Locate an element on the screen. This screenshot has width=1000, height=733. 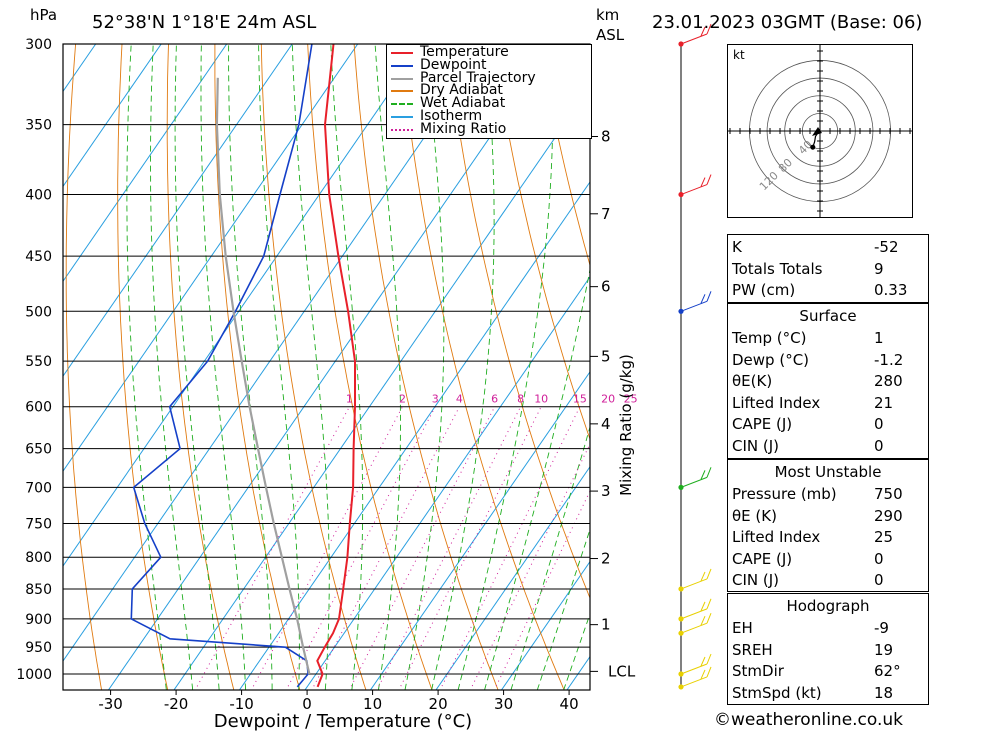
index-row: StmSpd (kt) 18 is located at coordinates (828, 693).